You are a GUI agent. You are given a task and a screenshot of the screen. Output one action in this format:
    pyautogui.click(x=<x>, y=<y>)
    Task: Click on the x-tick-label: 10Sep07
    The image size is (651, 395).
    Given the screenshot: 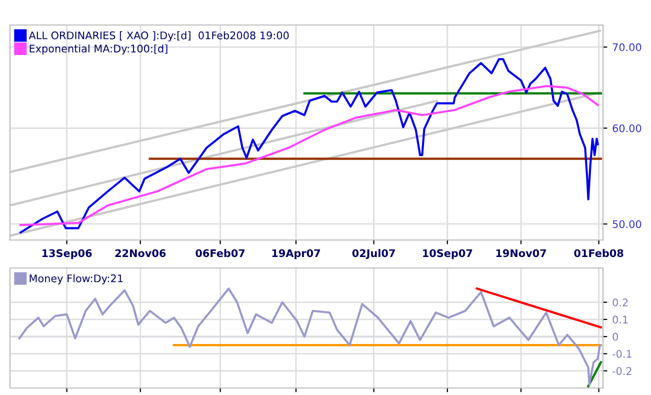 What is the action you would take?
    pyautogui.click(x=447, y=254)
    